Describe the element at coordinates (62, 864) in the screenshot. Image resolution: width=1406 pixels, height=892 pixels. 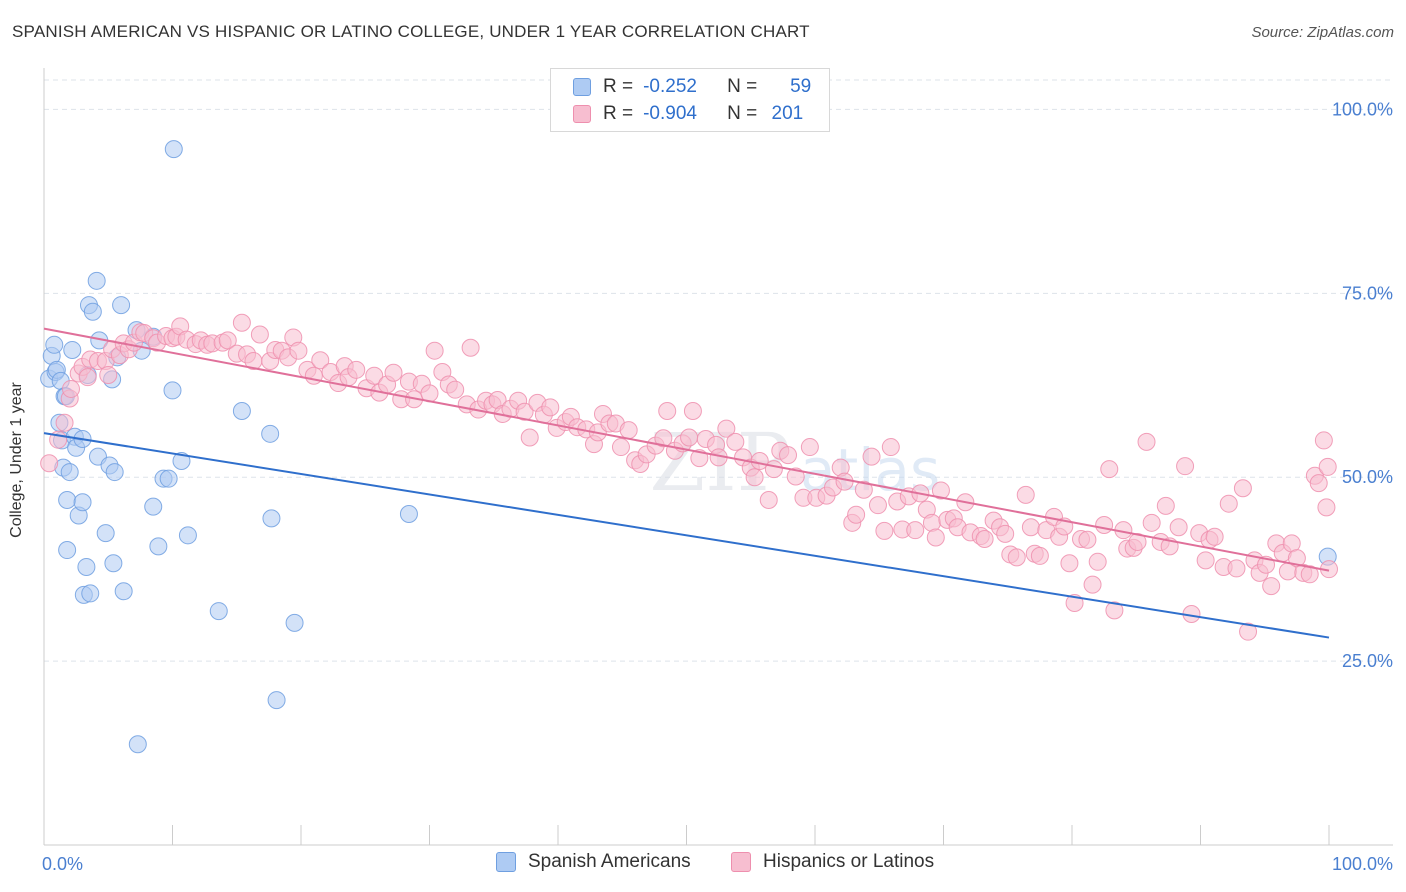
I see `x-tick-label: 0.0%` at that location.